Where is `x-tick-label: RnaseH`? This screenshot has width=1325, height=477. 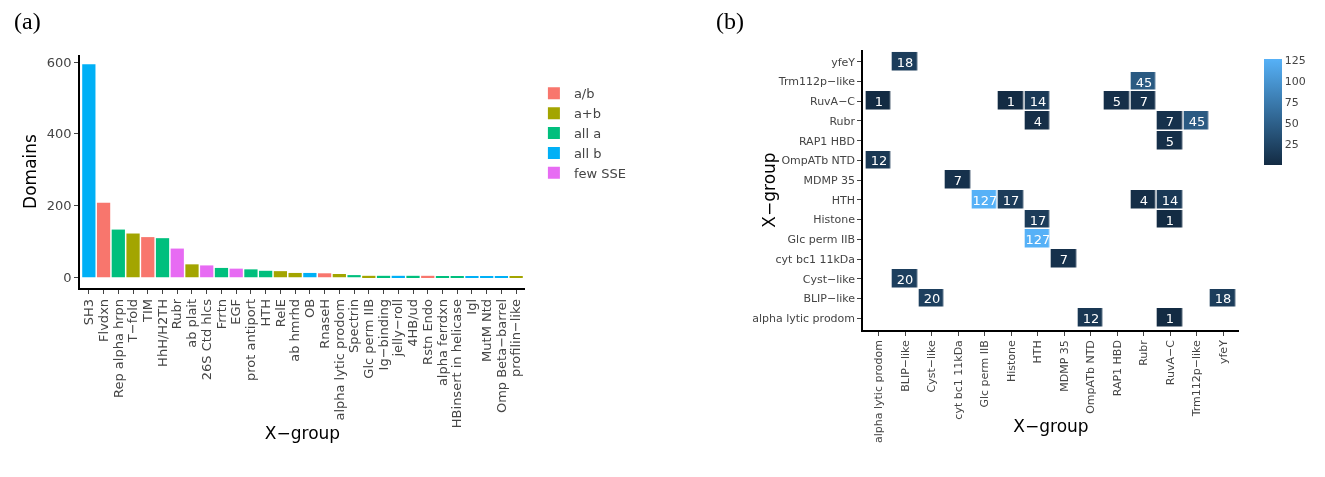 x-tick-label: RnaseH is located at coordinates (324, 323).